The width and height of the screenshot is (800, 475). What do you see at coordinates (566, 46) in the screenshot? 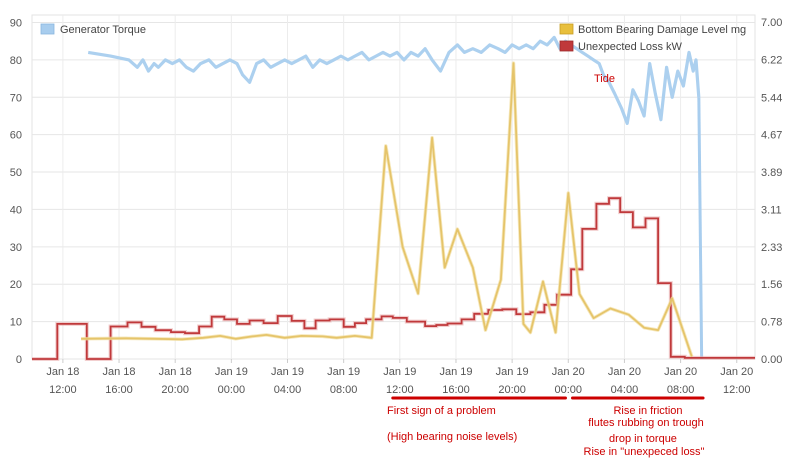
I see `legend-swatch-unexpected-loss` at bounding box center [566, 46].